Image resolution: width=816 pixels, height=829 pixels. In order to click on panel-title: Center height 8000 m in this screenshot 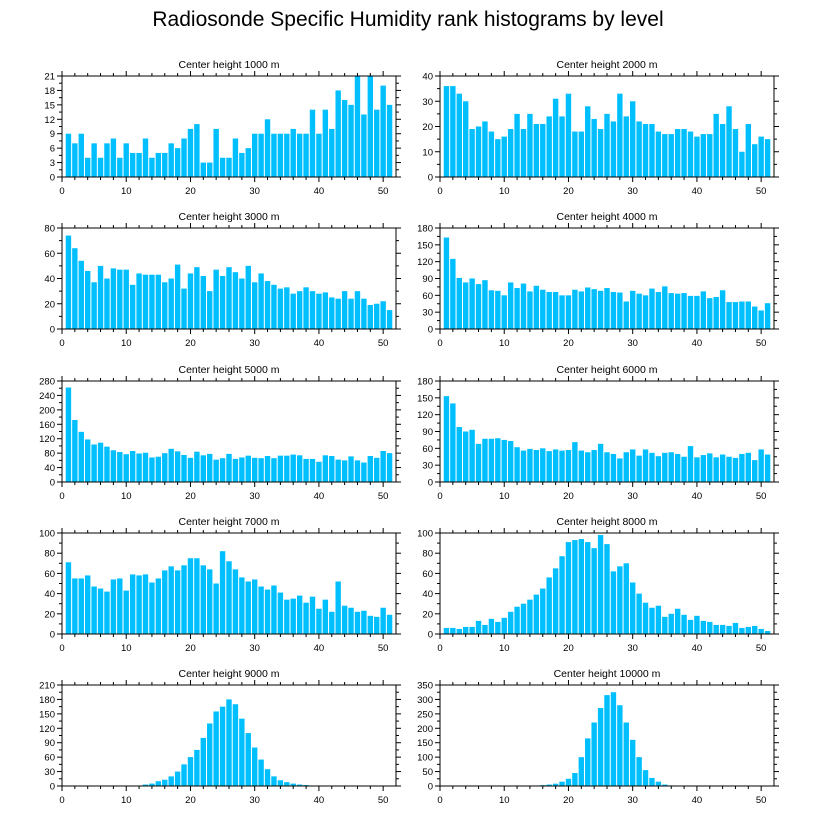, I will do `click(607, 522)`.